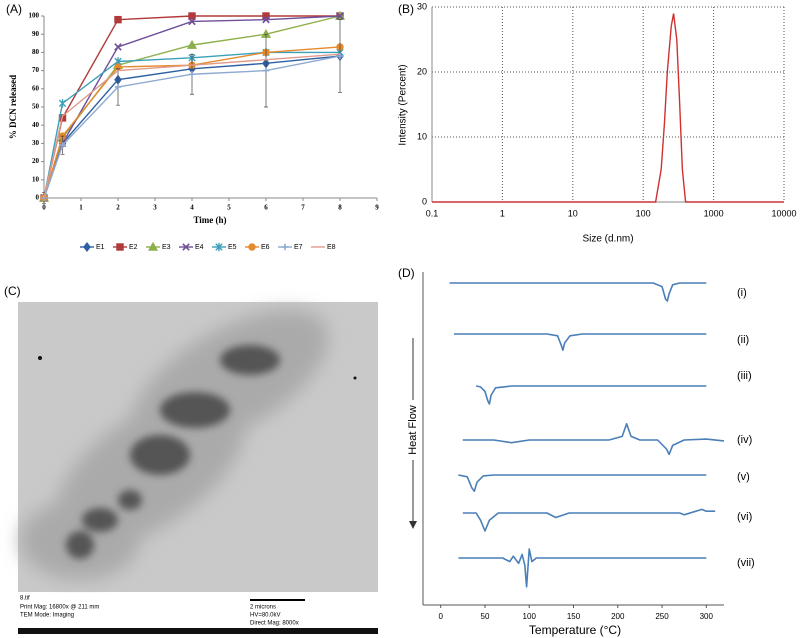 This screenshot has width=800, height=638. What do you see at coordinates (265, 616) in the screenshot?
I see `tem-hv: HV=80.0kV` at bounding box center [265, 616].